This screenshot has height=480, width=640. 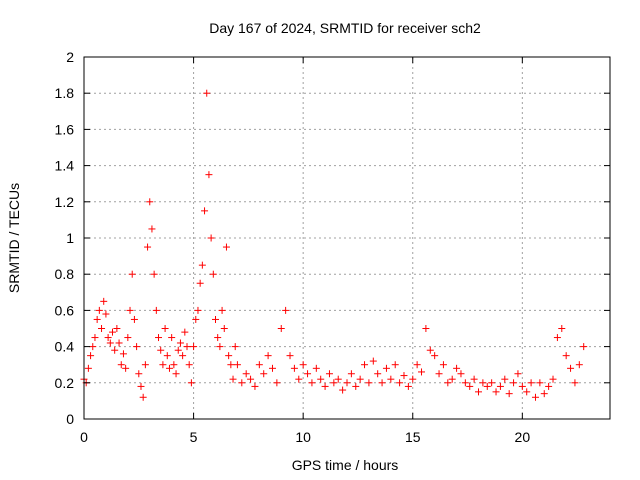 What do you see at coordinates (70, 238) in the screenshot?
I see `y-tick-label: 1` at bounding box center [70, 238].